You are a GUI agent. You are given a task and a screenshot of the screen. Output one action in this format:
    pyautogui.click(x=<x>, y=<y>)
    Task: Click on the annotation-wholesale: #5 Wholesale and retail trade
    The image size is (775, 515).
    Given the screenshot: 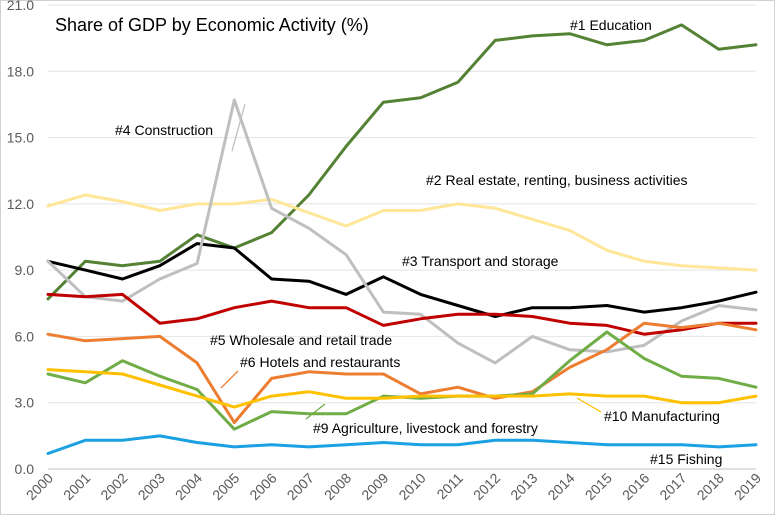 What is the action you would take?
    pyautogui.click(x=301, y=340)
    